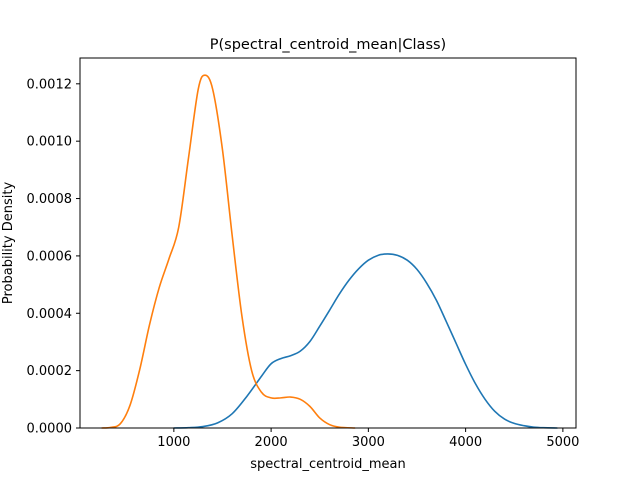 Image resolution: width=640 pixels, height=485 pixels. Describe the element at coordinates (328, 45) in the screenshot. I see `chart-title: P(spectral_centroid_mean|Class)` at that location.